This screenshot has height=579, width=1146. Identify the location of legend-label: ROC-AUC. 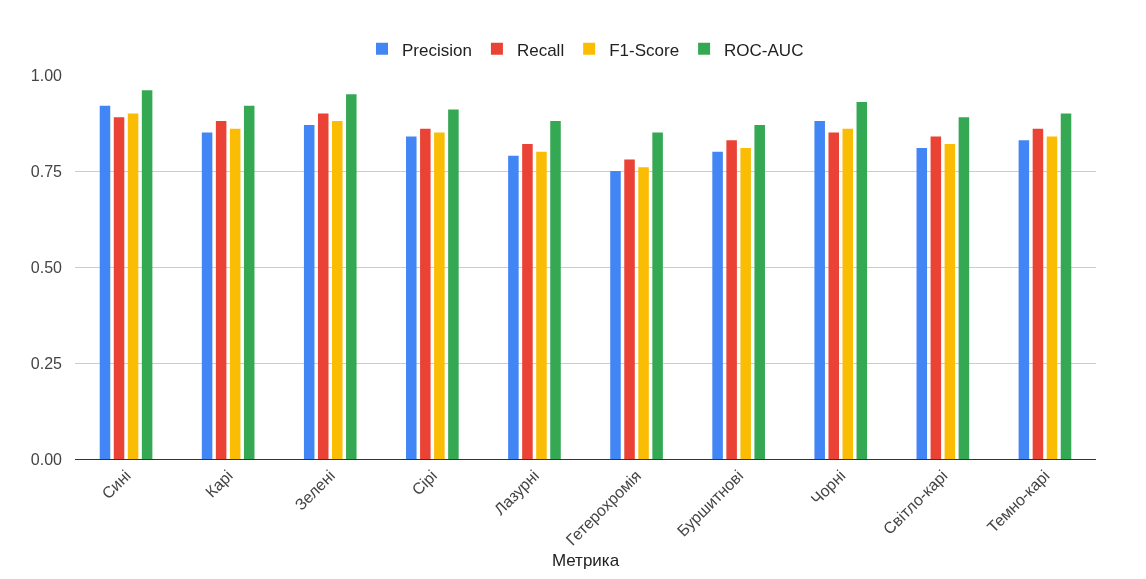
(764, 50).